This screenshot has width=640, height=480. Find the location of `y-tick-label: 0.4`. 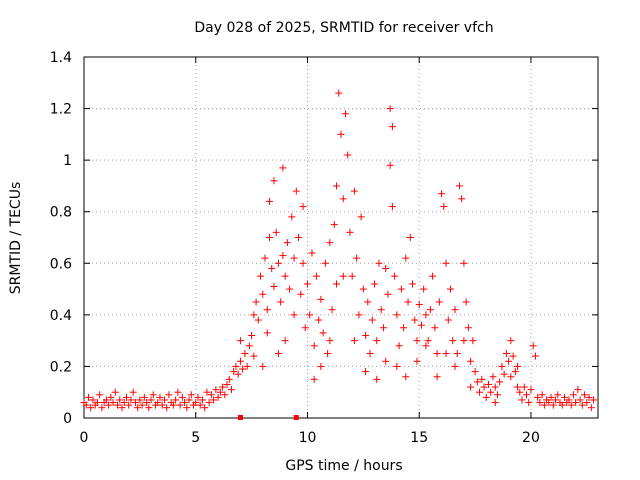

y-tick-label: 0.4 is located at coordinates (61, 316).